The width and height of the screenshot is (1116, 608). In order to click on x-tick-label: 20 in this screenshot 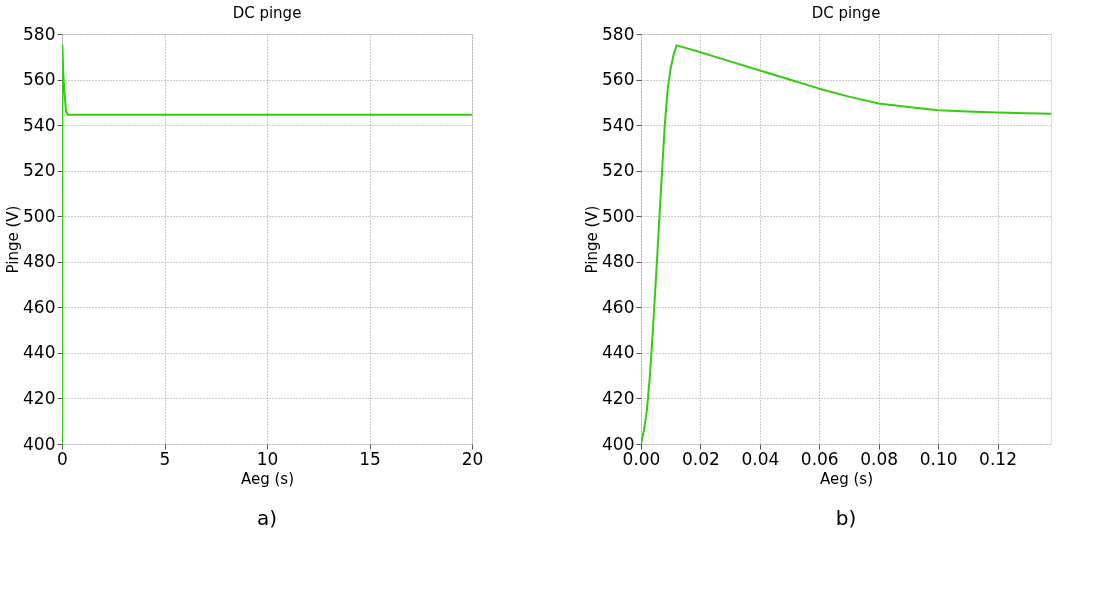, I will do `click(472, 458)`.